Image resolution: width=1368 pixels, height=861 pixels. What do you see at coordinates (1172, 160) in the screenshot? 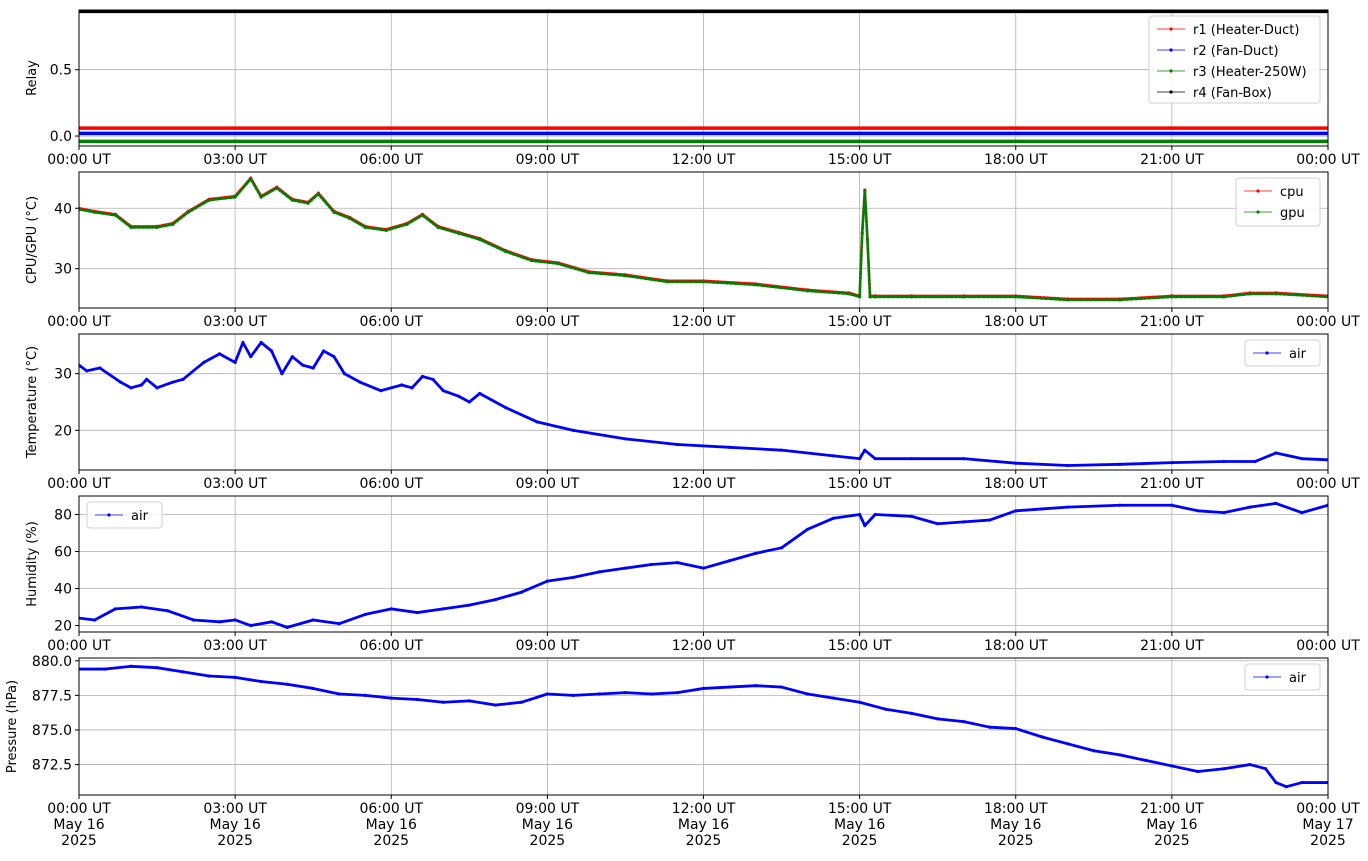
I see `x-tick-label: 21:00 UT` at bounding box center [1172, 160].